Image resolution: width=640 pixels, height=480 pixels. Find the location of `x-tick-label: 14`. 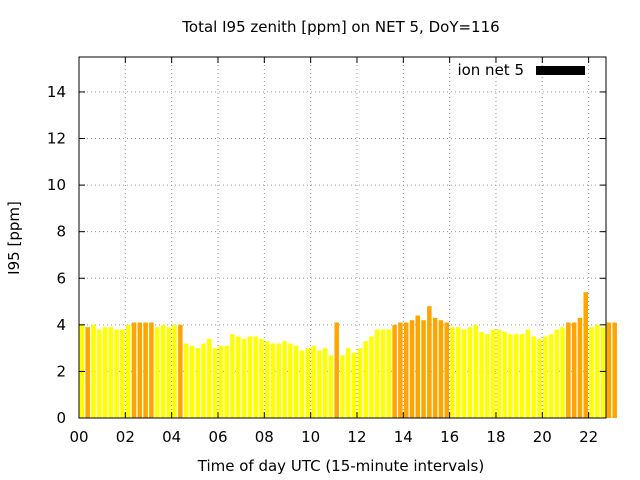

x-tick-label: 14 is located at coordinates (403, 437).